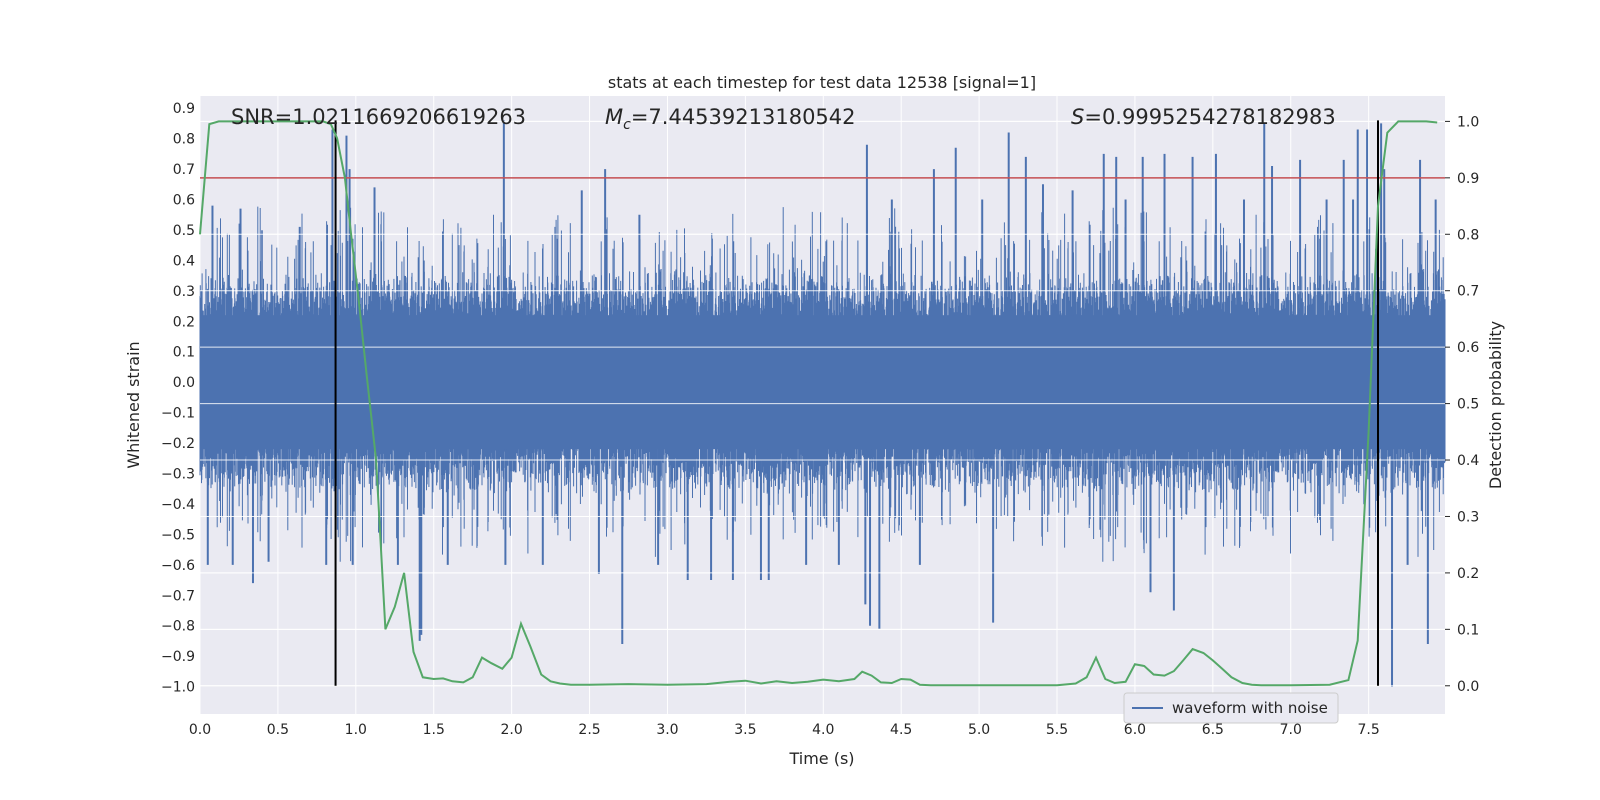 The image size is (1600, 800). I want to click on legend-box, so click(1231, 708).